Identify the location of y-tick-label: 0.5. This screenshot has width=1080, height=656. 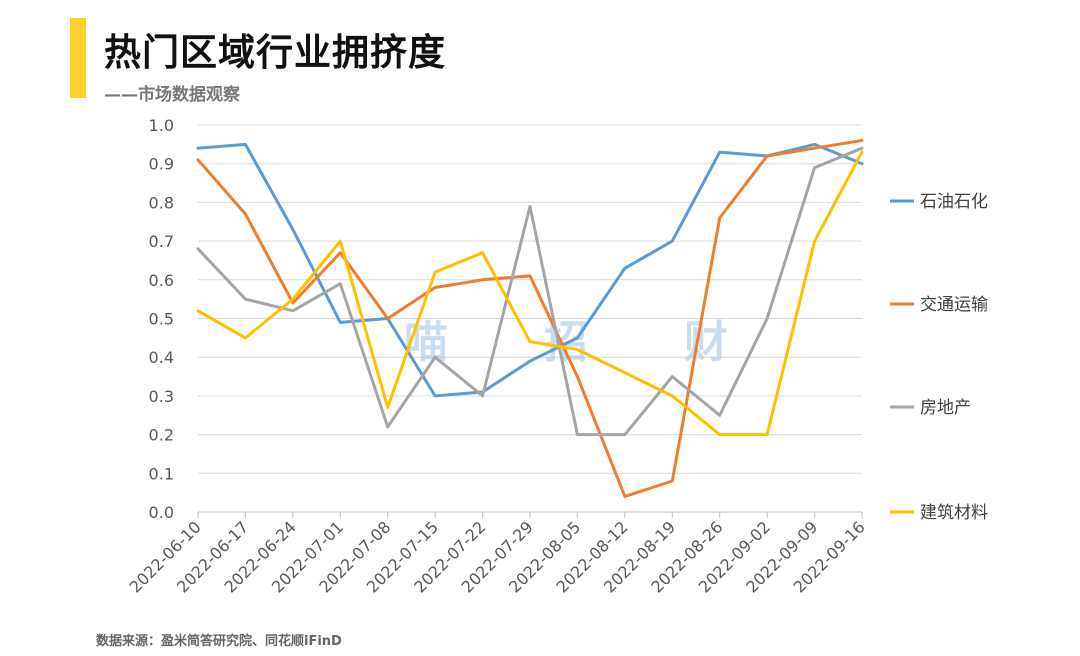
(161, 319).